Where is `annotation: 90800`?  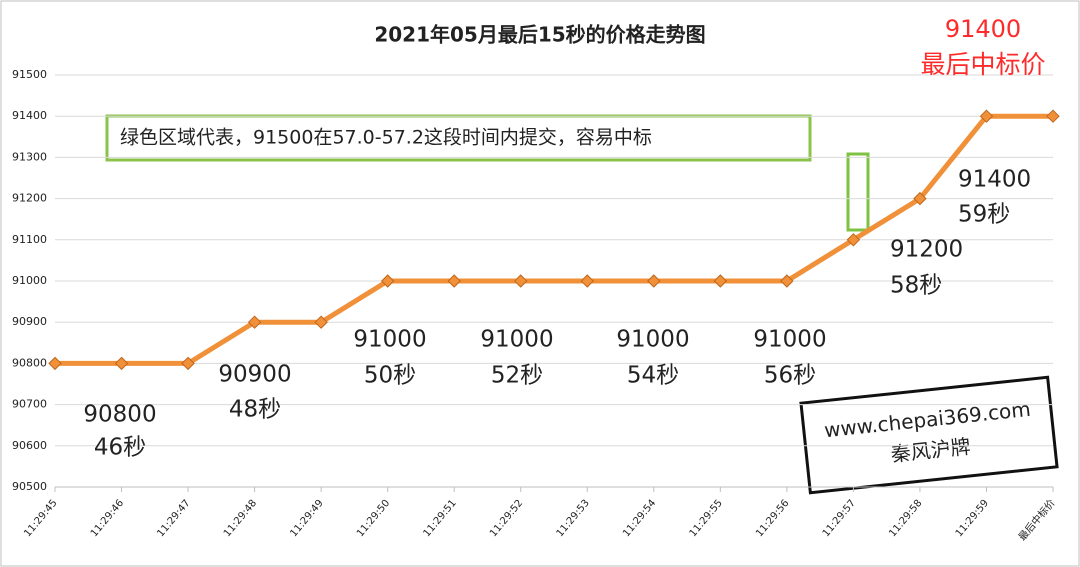
annotation: 90800 is located at coordinates (119, 415).